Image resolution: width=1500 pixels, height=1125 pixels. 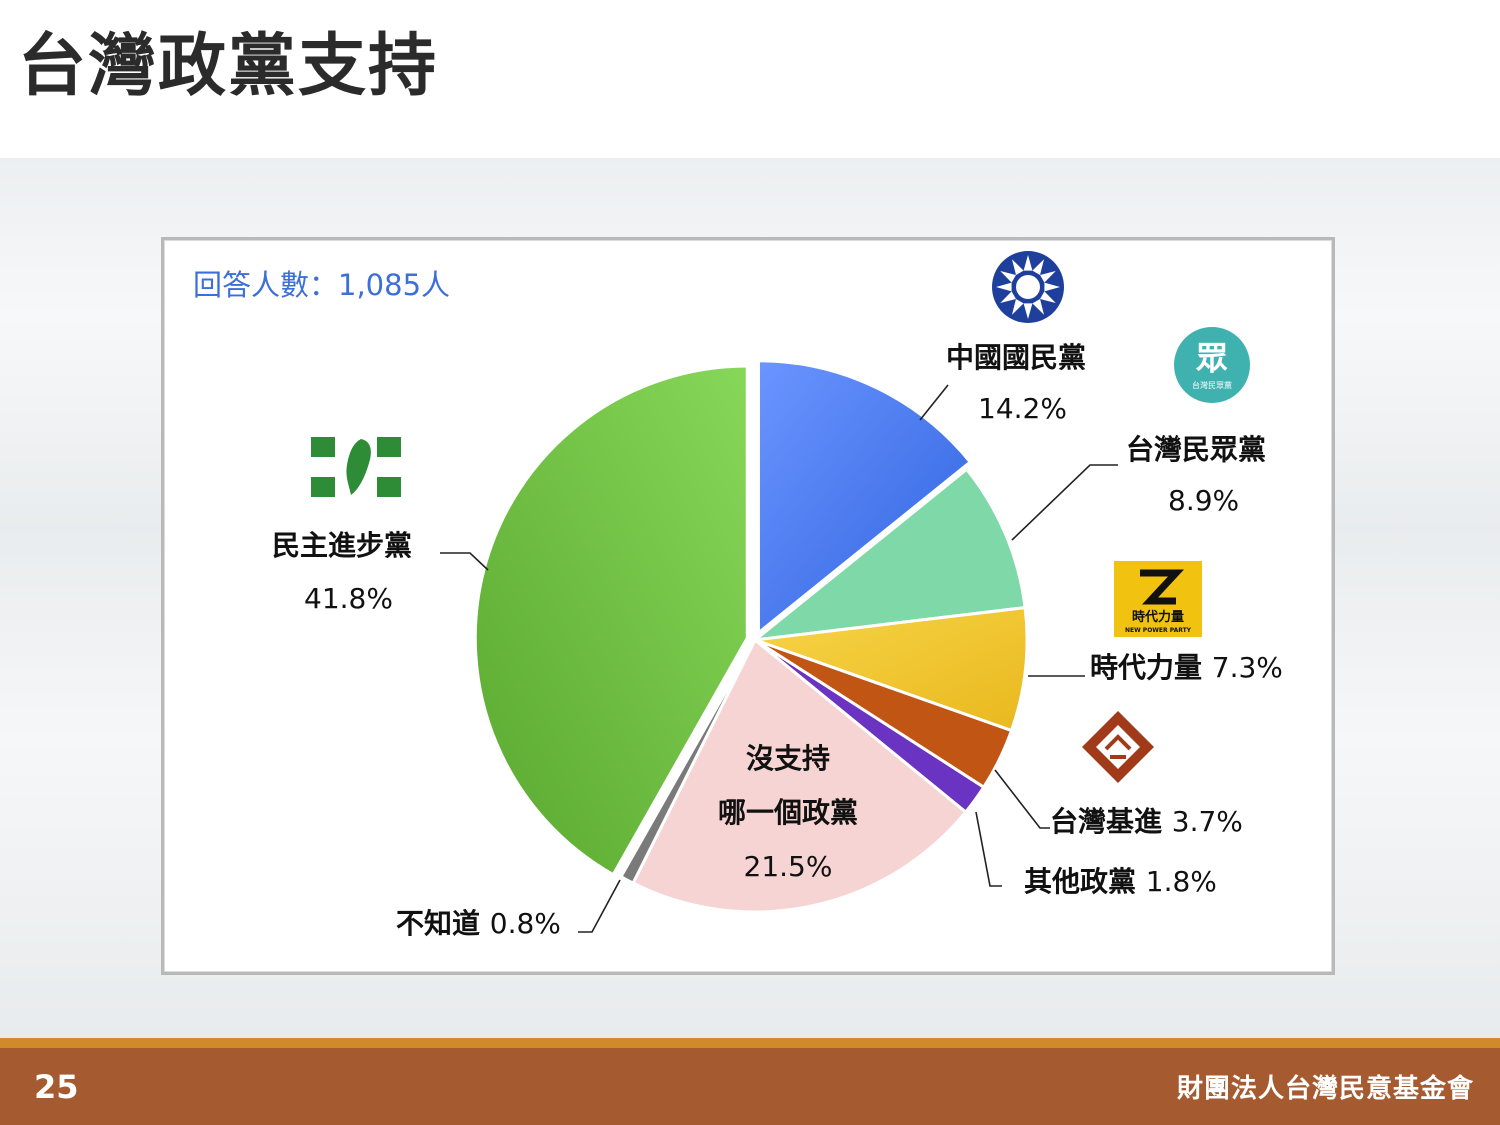 I want to click on footer-bar, so click(x=750, y=1081).